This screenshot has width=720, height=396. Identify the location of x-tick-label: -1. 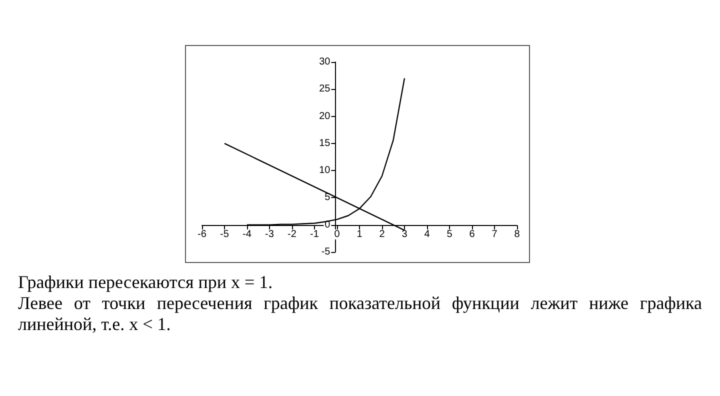
(315, 234).